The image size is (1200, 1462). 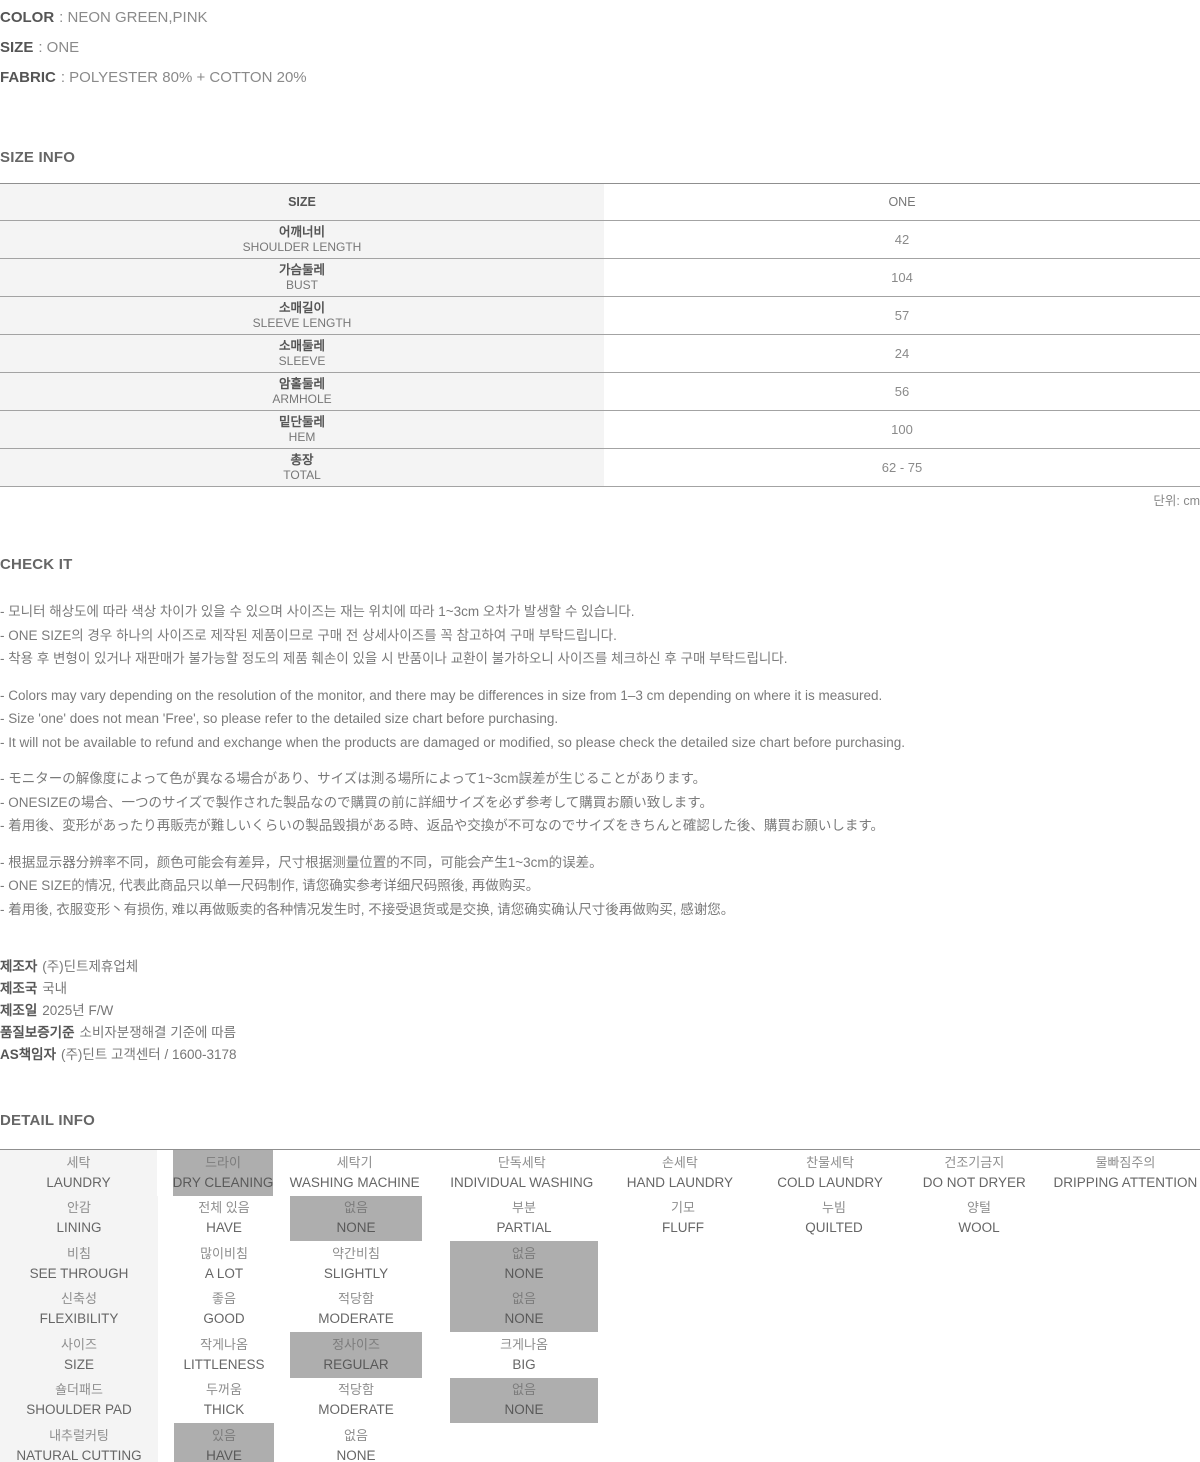 I want to click on measure-en: SLEEVE LENGTH, so click(x=302, y=322).